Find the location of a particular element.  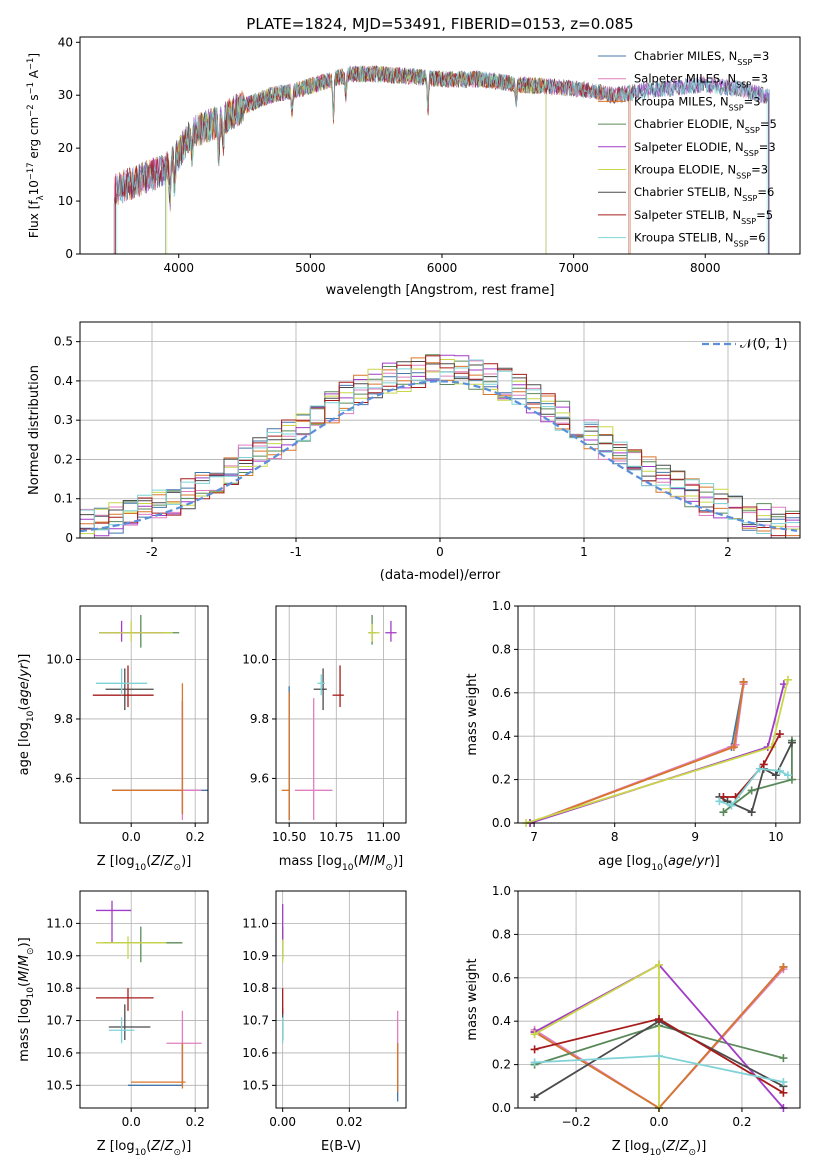

x-axis-label: wavelength [Angstrom, rest frame] is located at coordinates (440, 290).